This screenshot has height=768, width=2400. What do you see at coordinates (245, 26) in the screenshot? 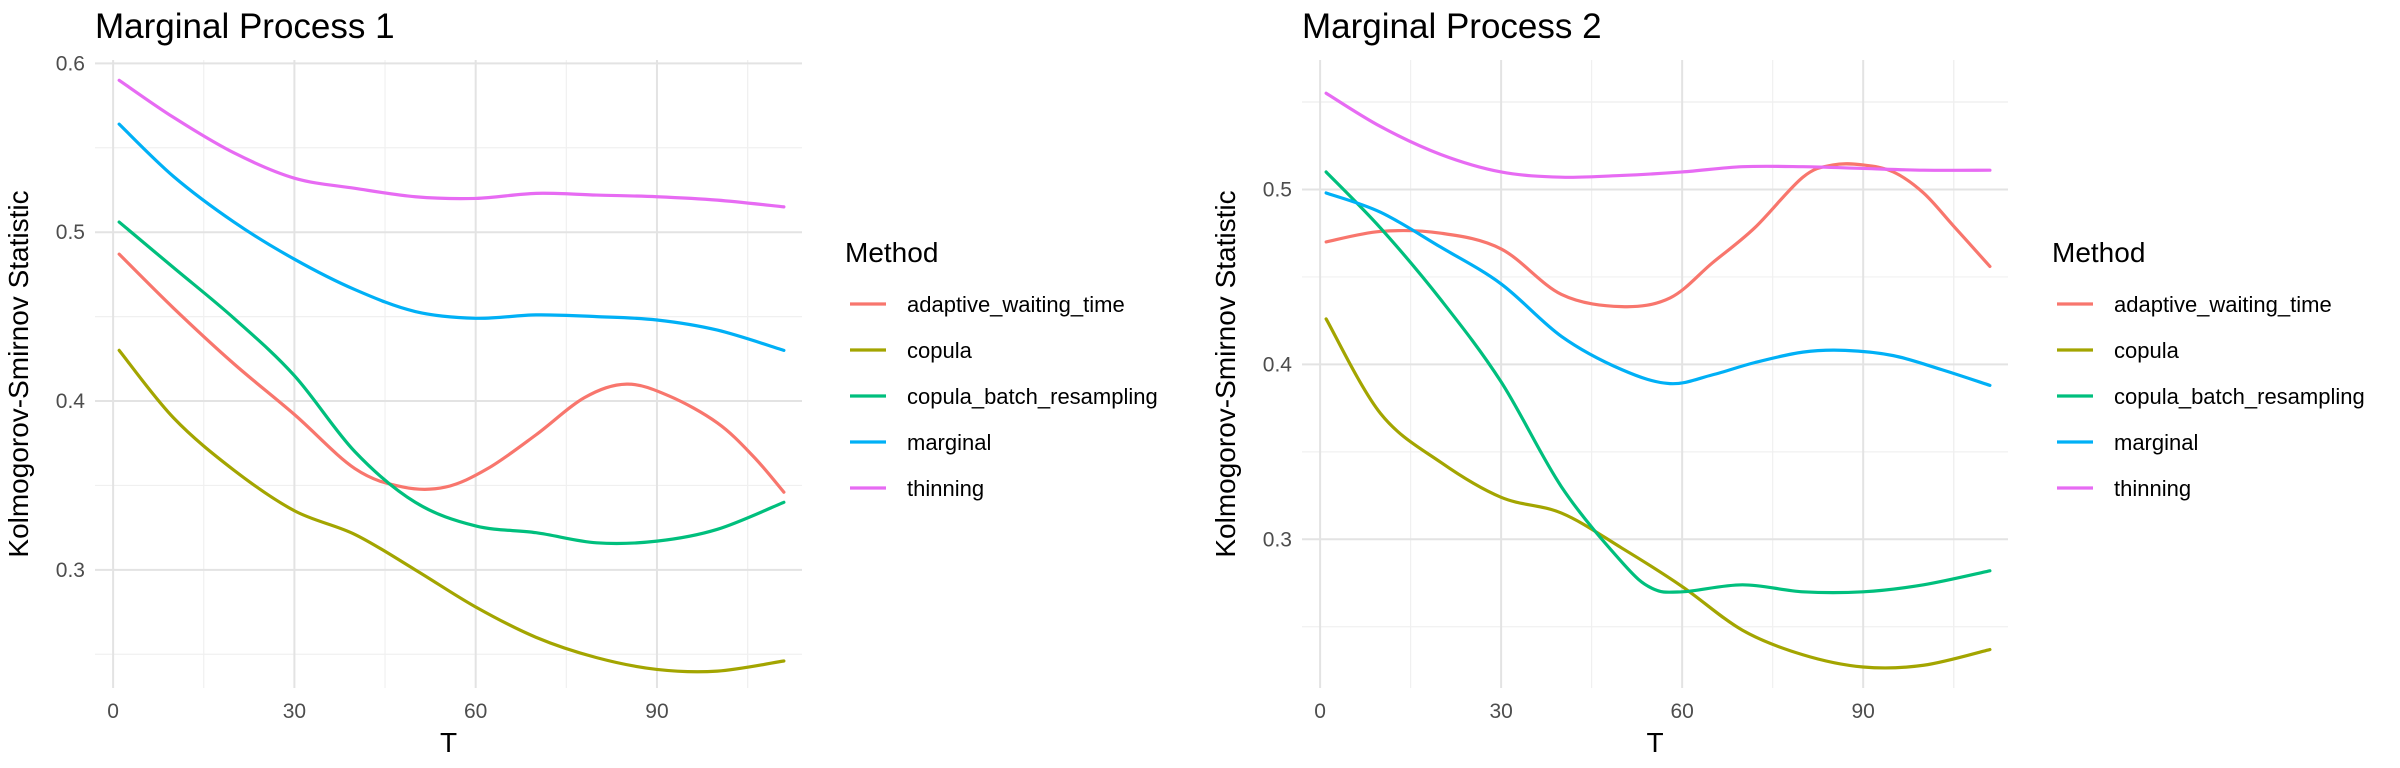
I see `chart-title: Marginal Process 1` at bounding box center [245, 26].